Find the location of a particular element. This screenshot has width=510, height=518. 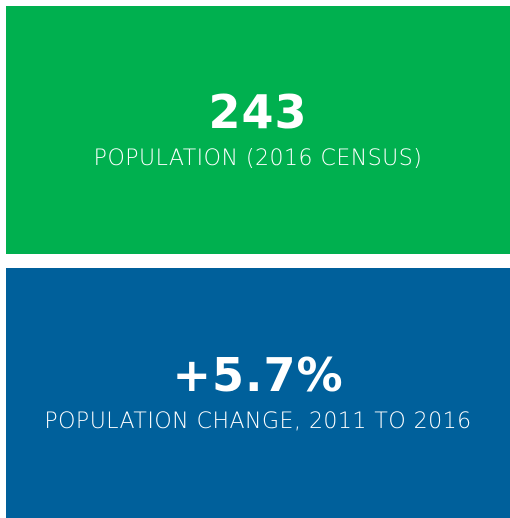

stat-value: 243 is located at coordinates (258, 111).